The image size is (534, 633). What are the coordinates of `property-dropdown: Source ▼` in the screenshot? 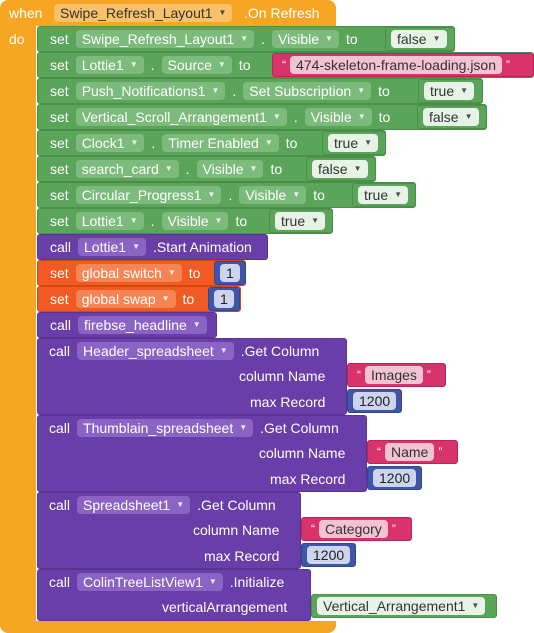 It's located at (196, 65).